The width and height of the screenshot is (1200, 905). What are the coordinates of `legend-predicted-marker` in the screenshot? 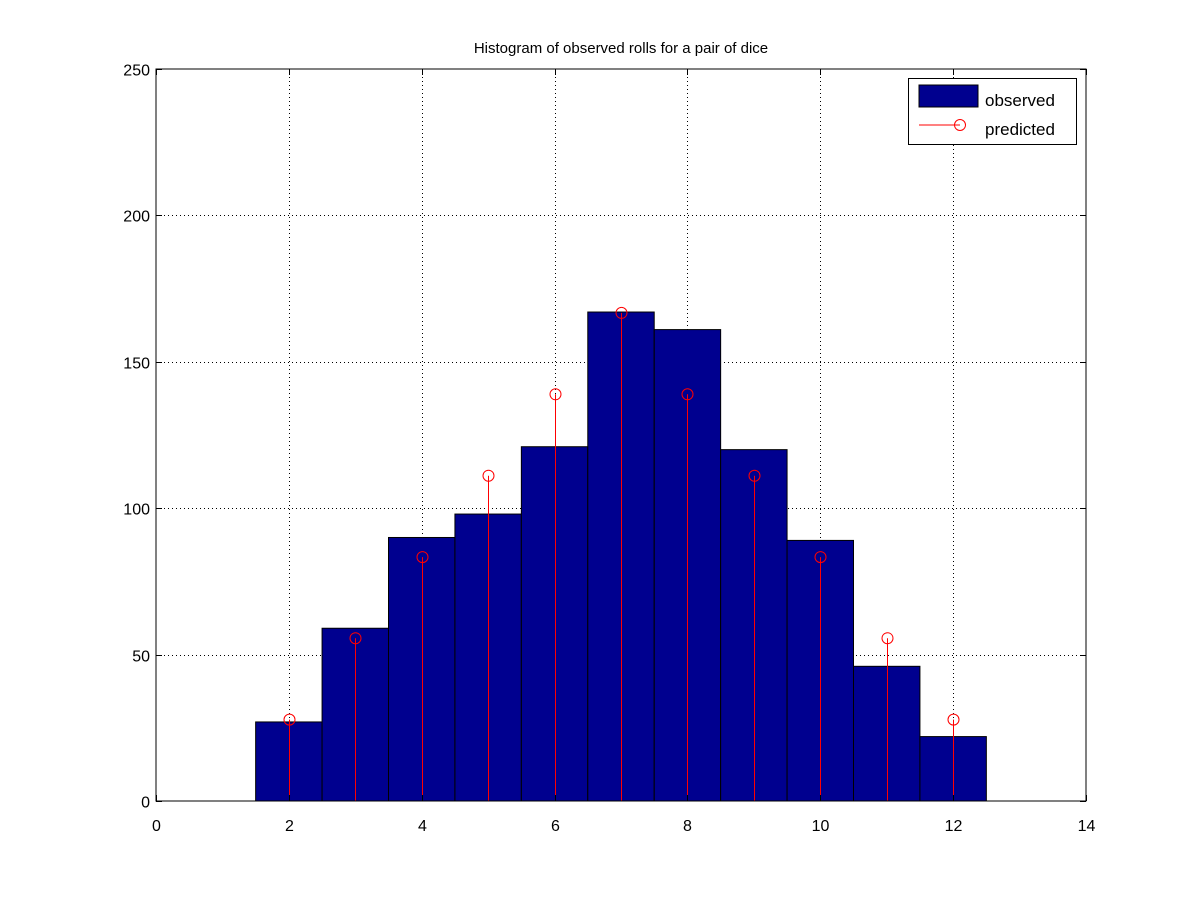 It's located at (960, 125).